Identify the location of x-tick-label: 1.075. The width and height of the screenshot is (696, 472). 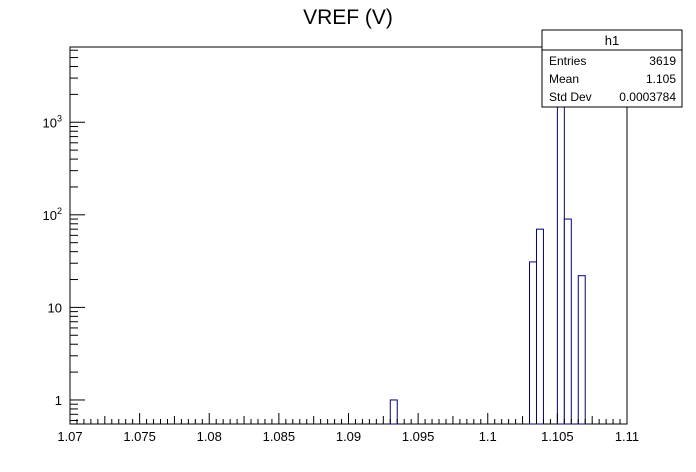
(139, 436).